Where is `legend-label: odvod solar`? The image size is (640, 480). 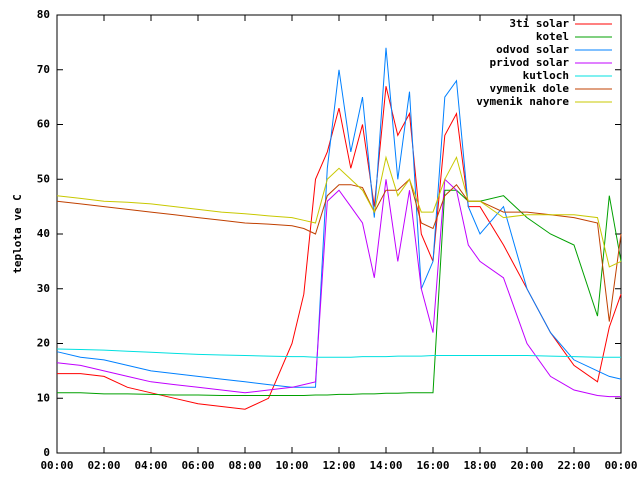 legend-label: odvod solar is located at coordinates (532, 49).